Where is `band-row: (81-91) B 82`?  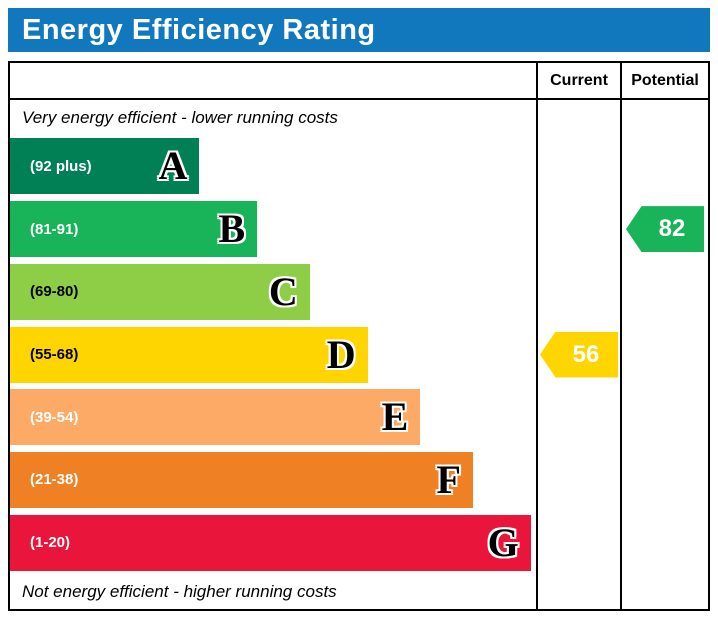
band-row: (81-91) B 82 is located at coordinates (359, 229).